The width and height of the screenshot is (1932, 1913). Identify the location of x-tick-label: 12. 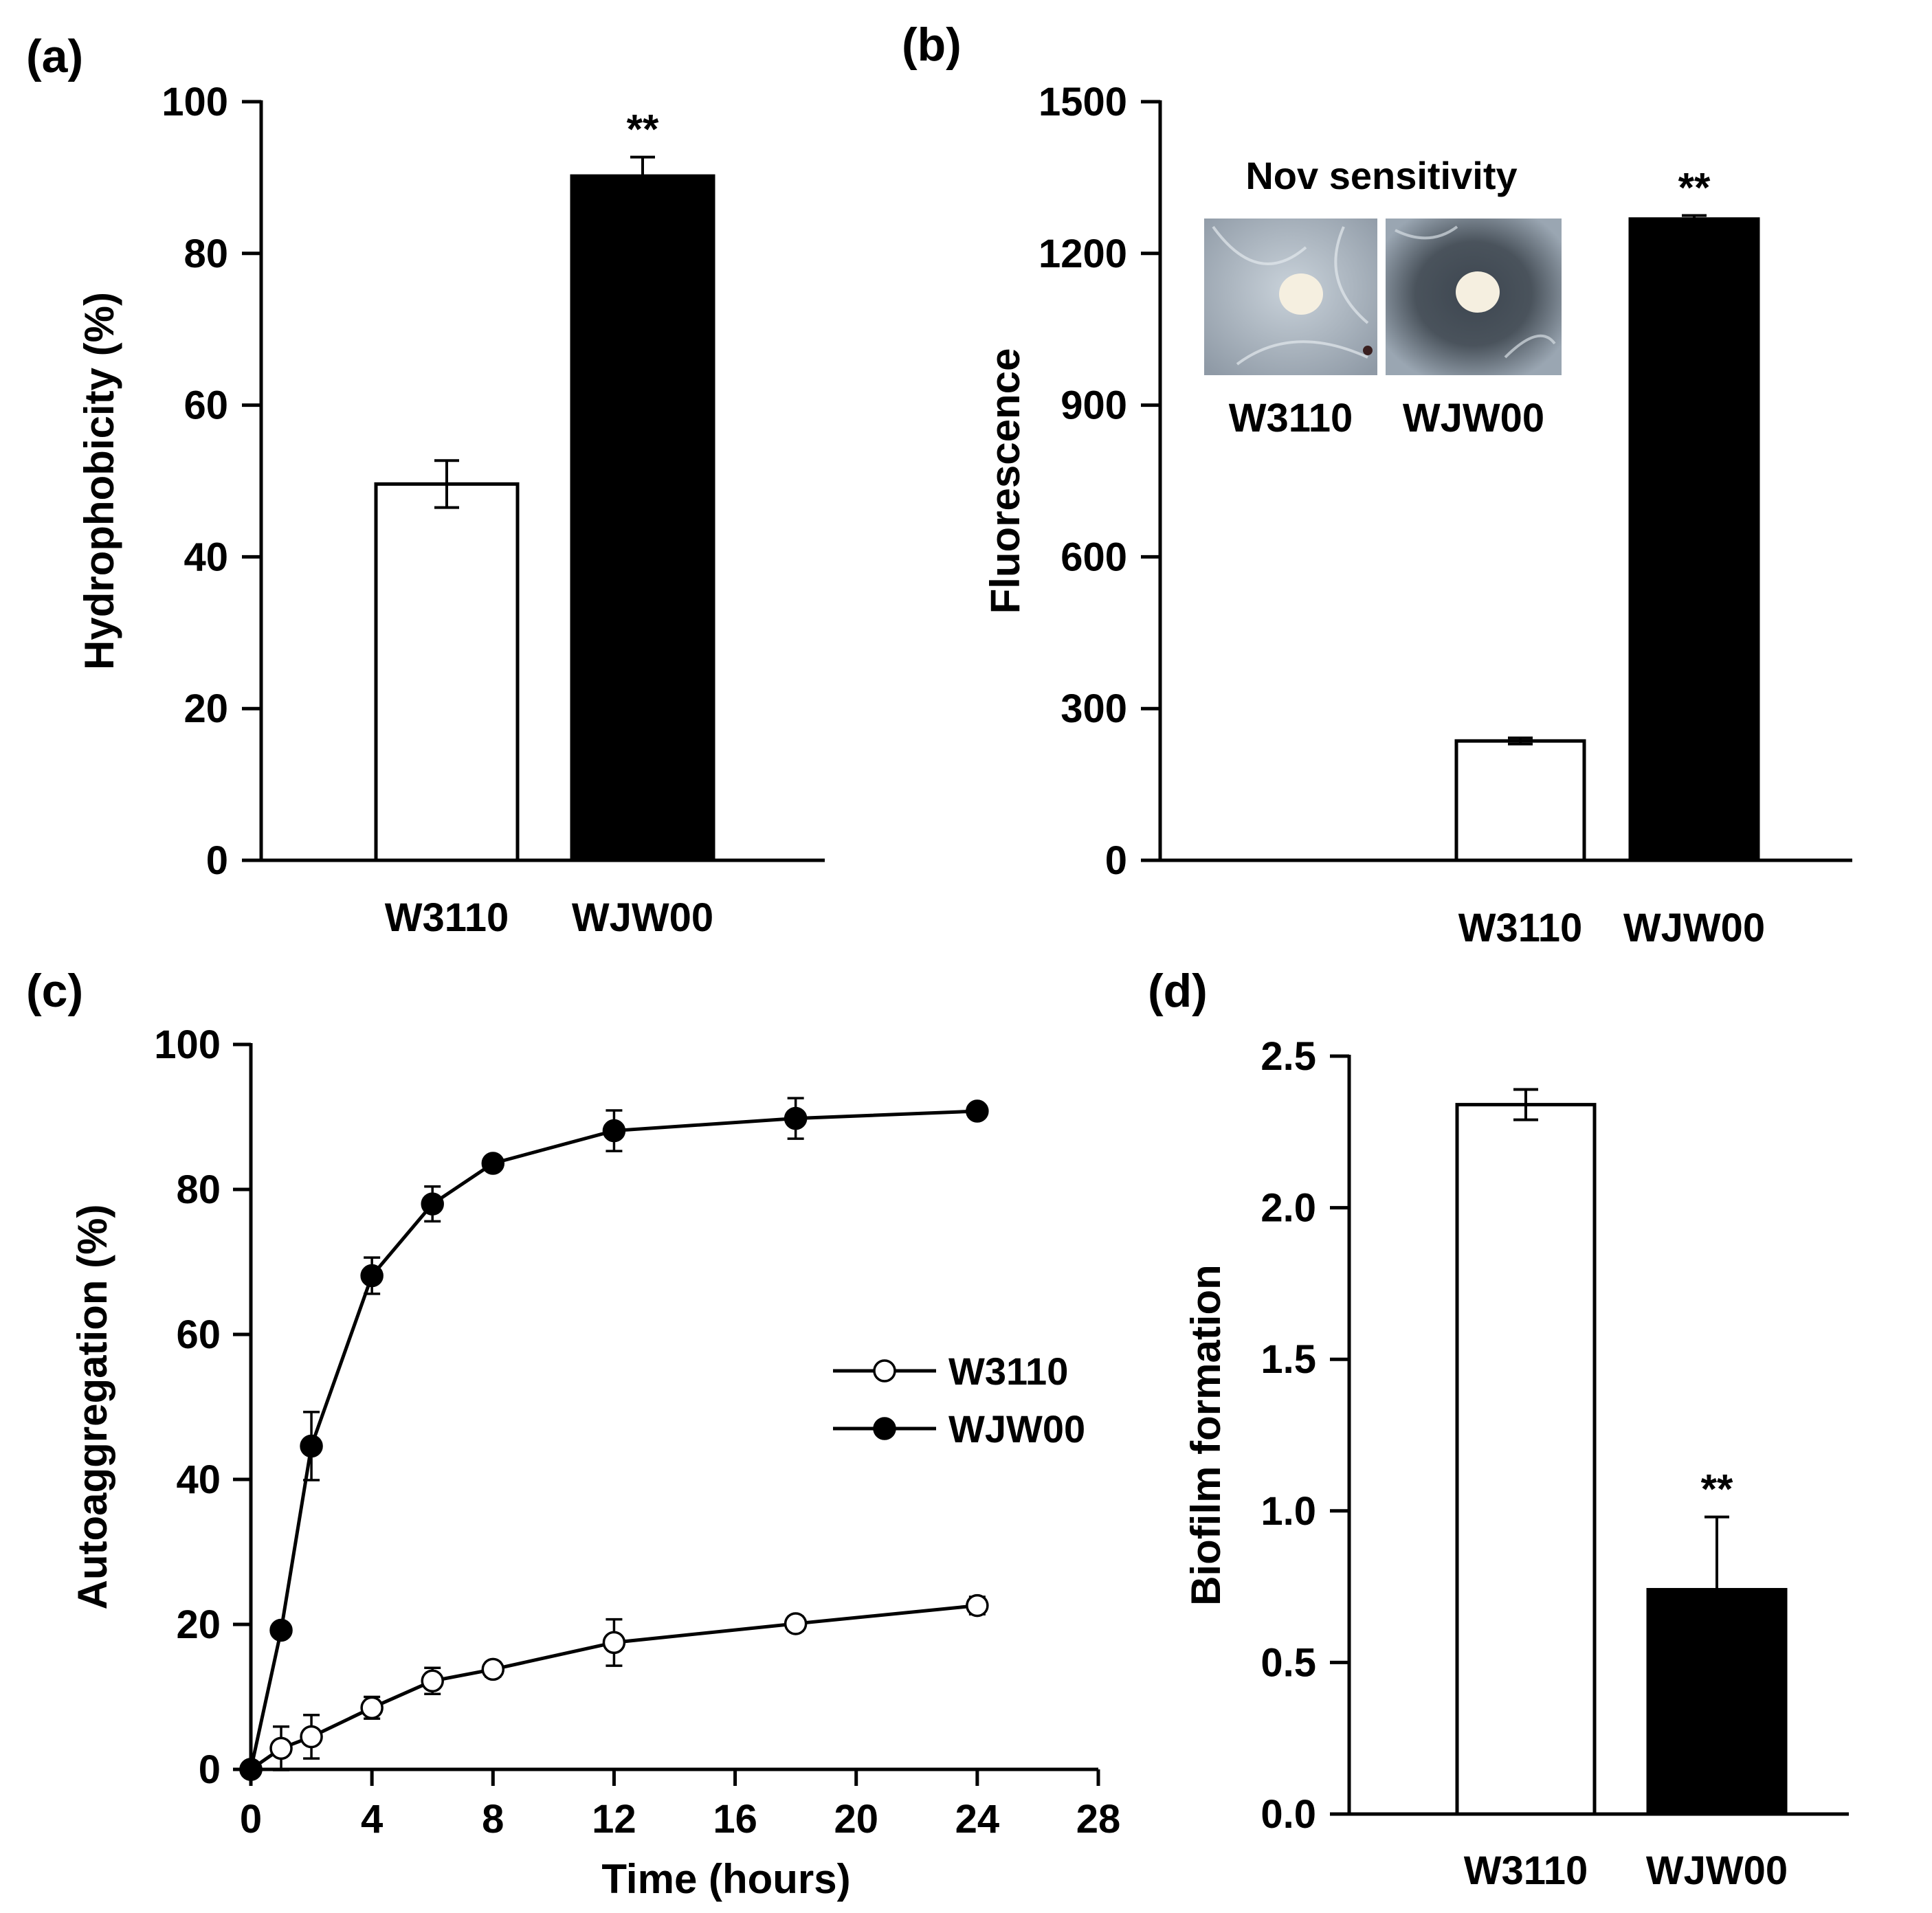
(614, 1819).